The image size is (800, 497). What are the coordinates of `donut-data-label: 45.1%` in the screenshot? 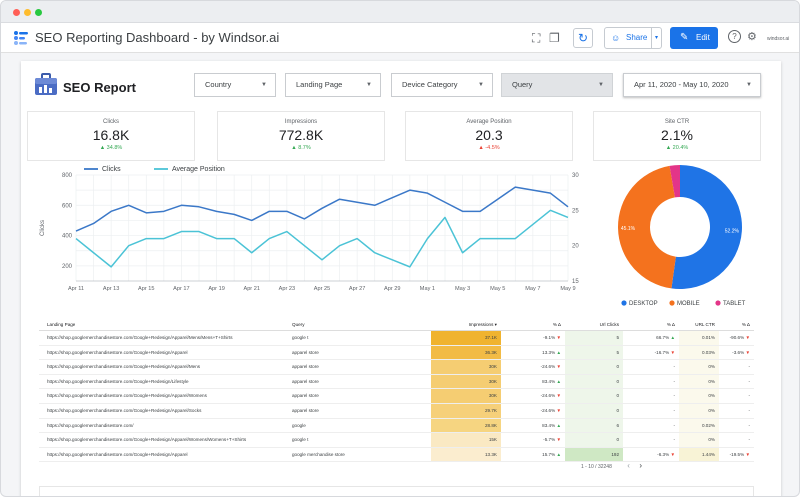 It's located at (628, 229).